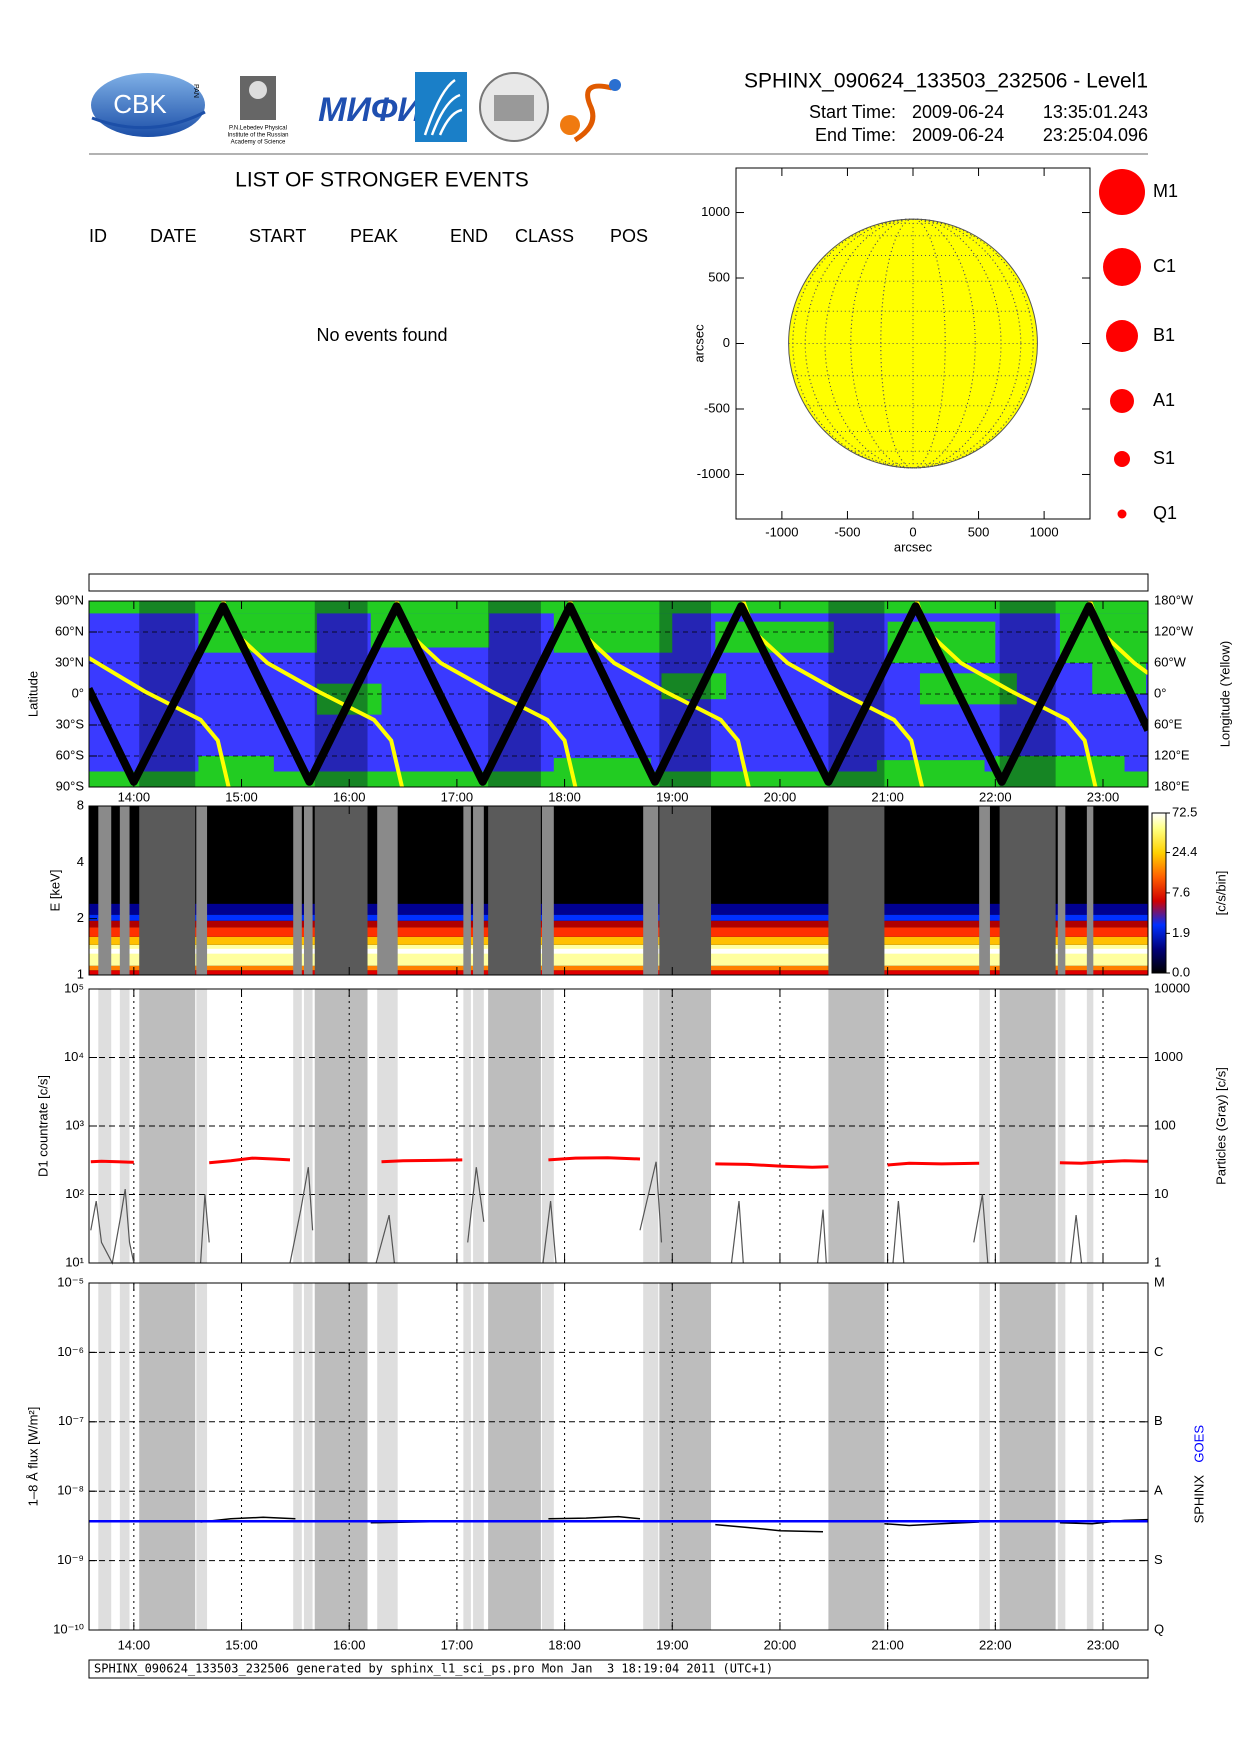 The height and width of the screenshot is (1754, 1240). What do you see at coordinates (374, 236) in the screenshot?
I see `column-header: PEAK` at bounding box center [374, 236].